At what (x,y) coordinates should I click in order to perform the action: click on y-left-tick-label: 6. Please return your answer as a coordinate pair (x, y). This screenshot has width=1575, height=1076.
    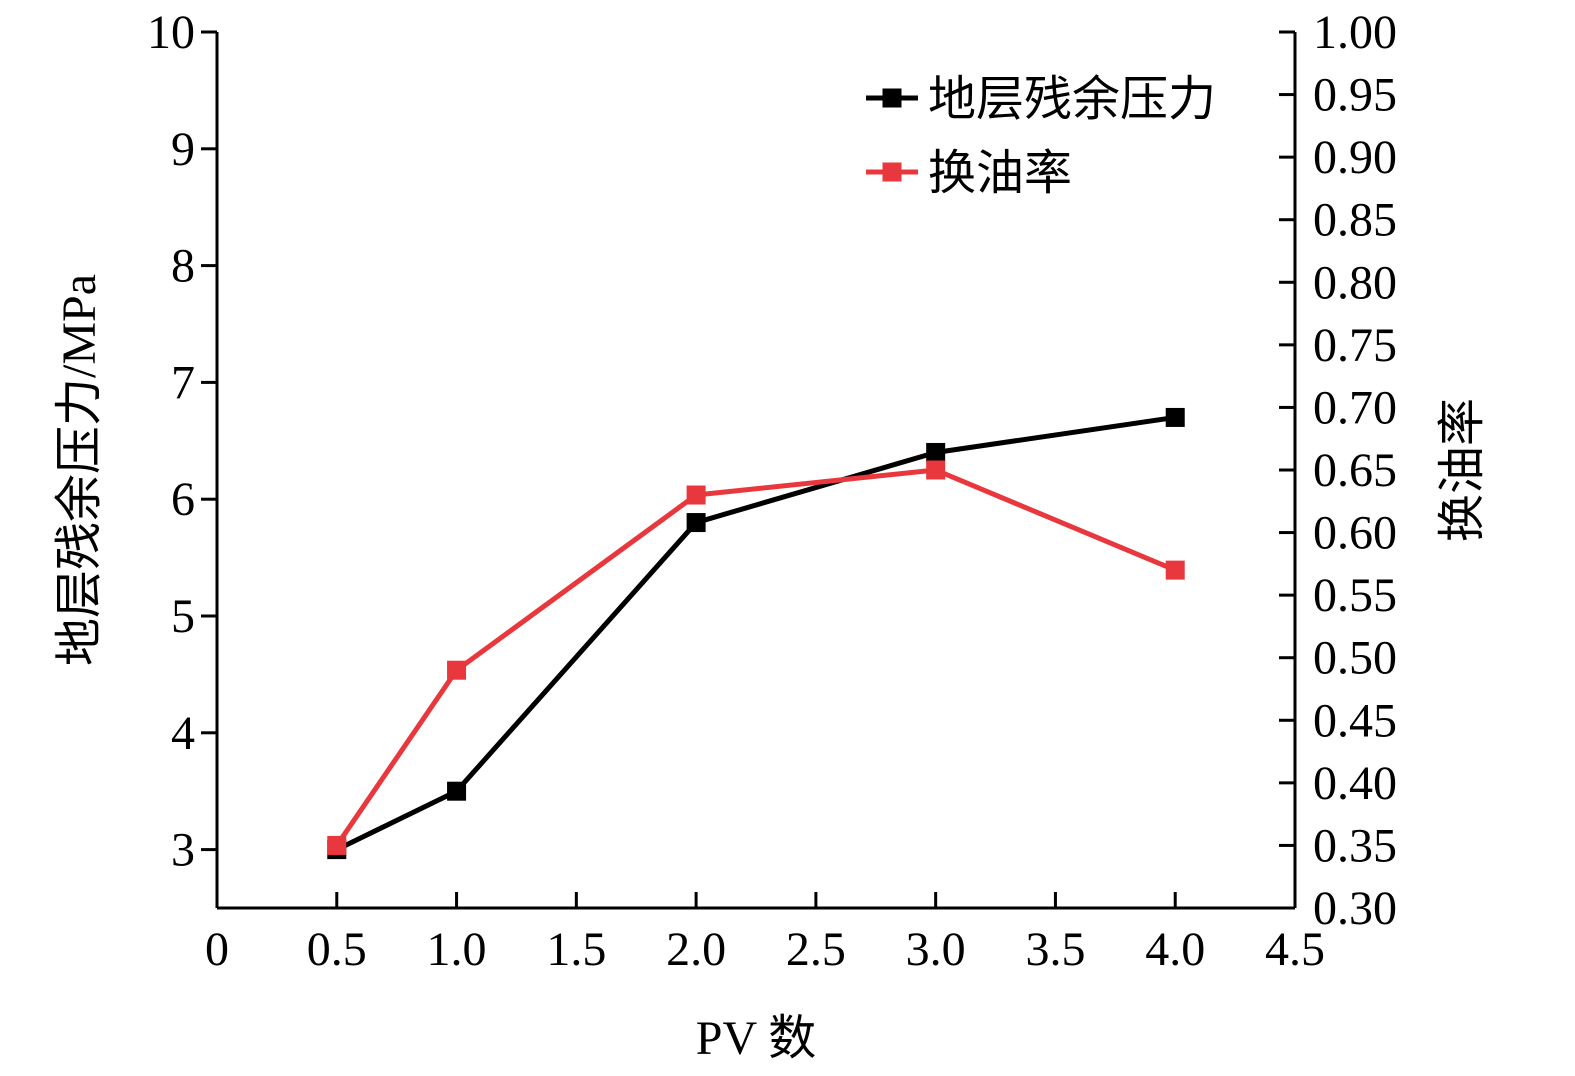
    Looking at the image, I should click on (183, 499).